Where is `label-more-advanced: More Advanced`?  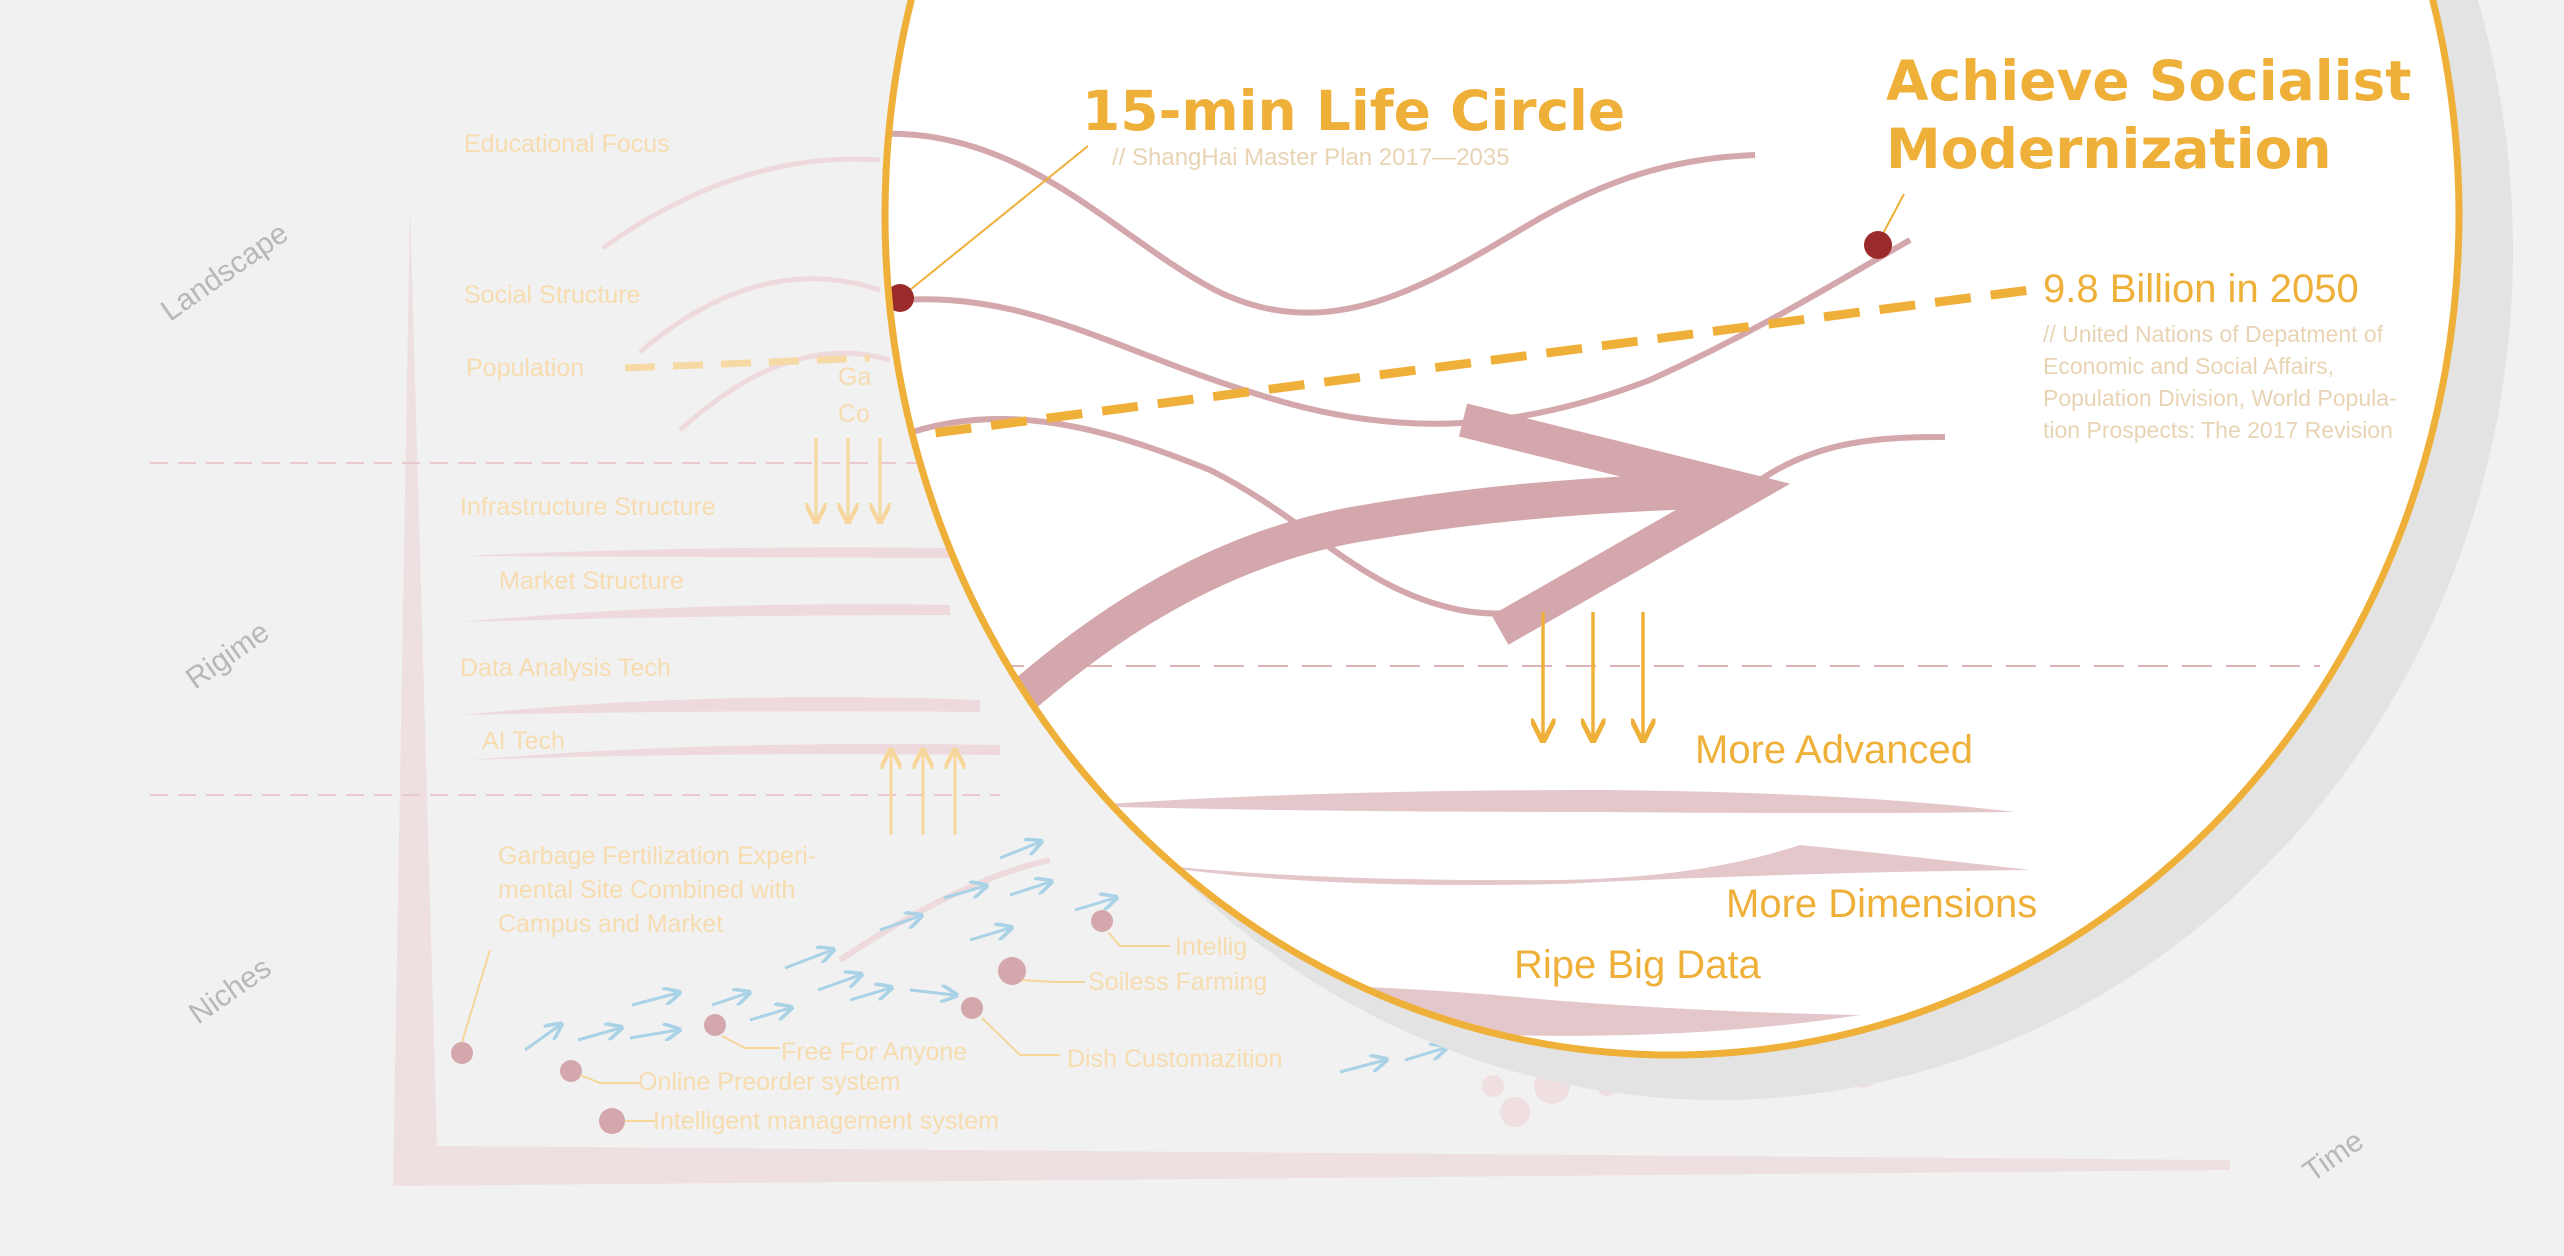 label-more-advanced: More Advanced is located at coordinates (1834, 750).